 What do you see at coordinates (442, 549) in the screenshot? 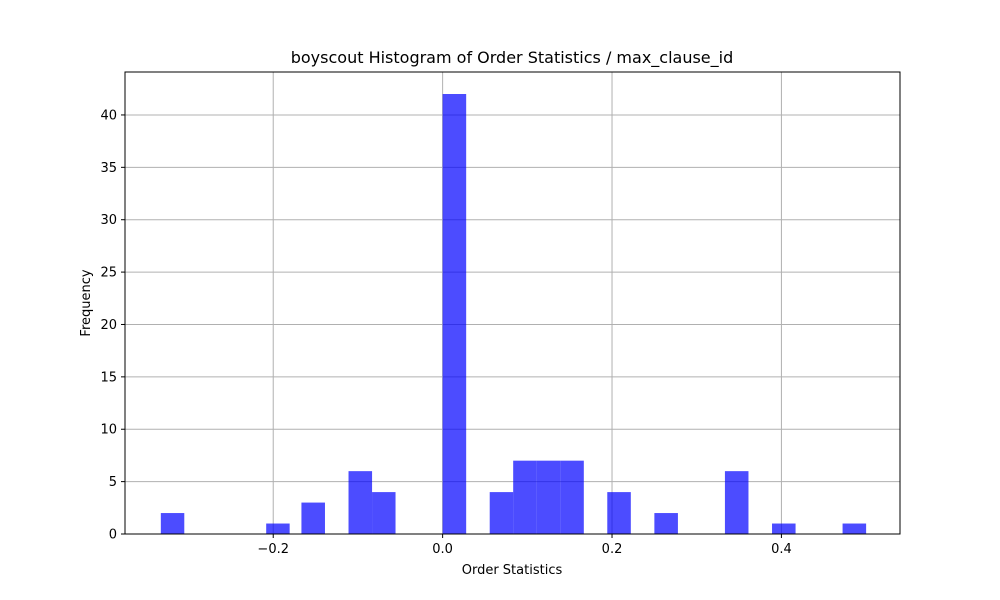
I see `x-tick-label: 0.0` at bounding box center [442, 549].